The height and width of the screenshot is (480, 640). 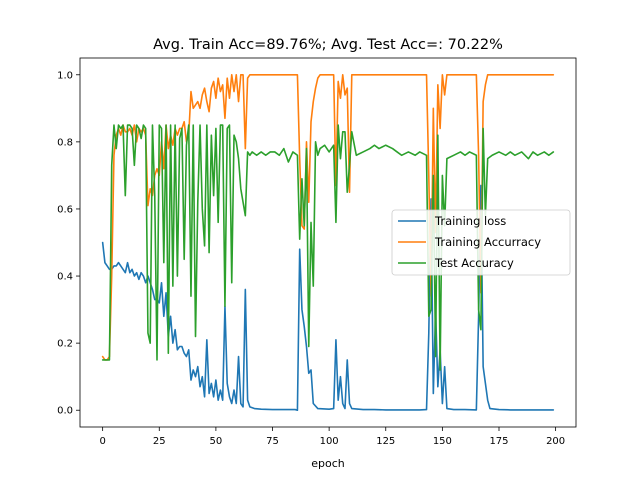 What do you see at coordinates (498, 441) in the screenshot?
I see `x-tick-label: 175` at bounding box center [498, 441].